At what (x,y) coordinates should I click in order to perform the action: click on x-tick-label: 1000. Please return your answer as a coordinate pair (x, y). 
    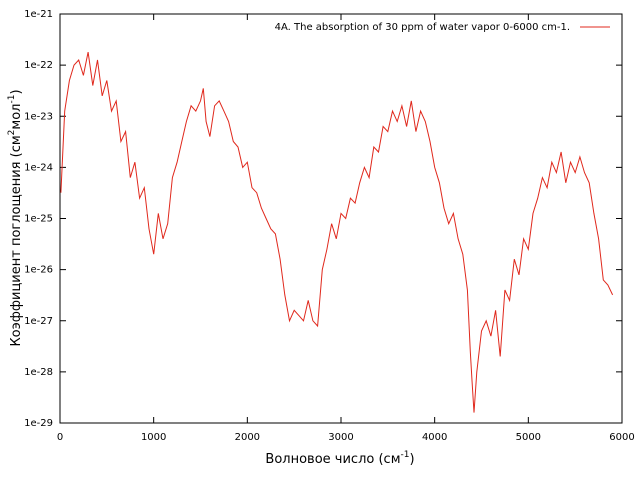
    Looking at the image, I should click on (153, 437).